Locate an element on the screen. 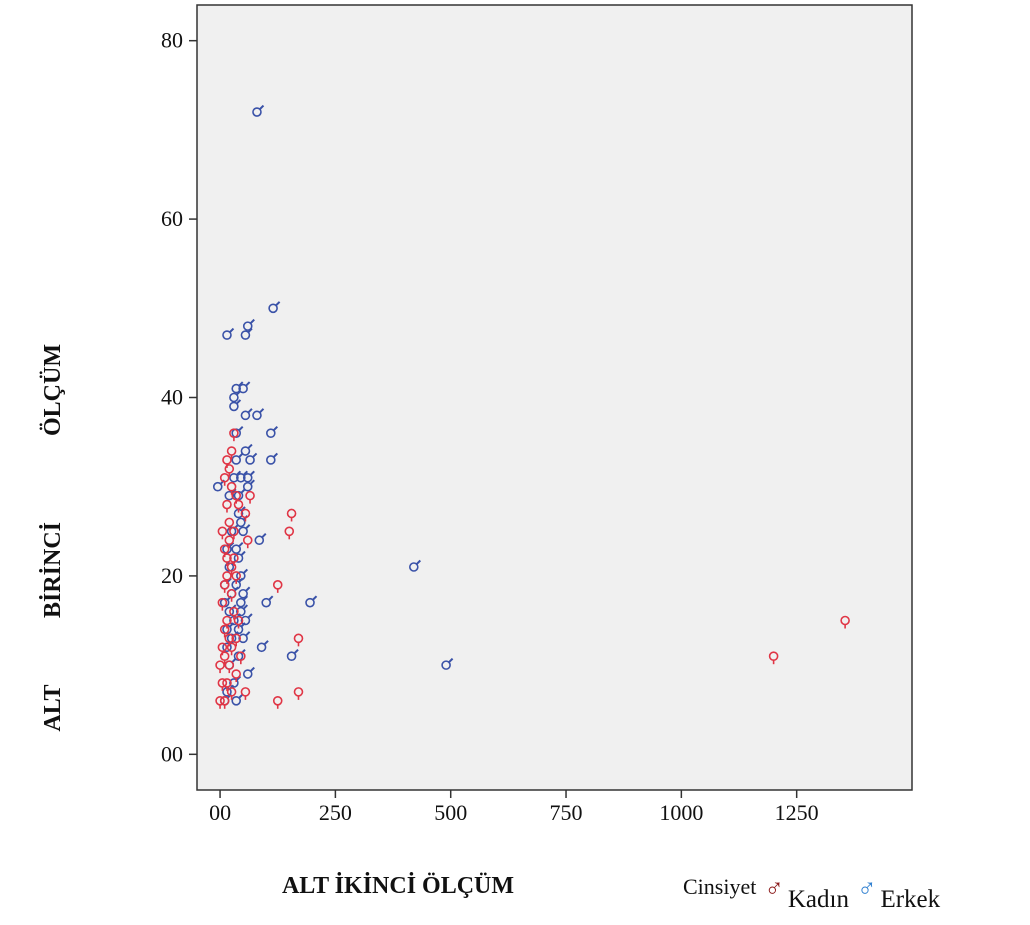  y-tick-label: 60 is located at coordinates (172, 218).